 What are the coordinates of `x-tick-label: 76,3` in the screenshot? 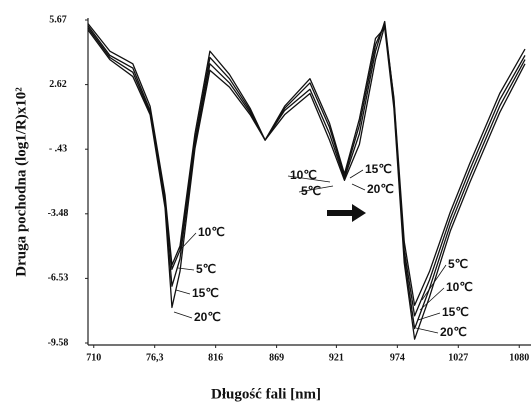 It's located at (155, 357).